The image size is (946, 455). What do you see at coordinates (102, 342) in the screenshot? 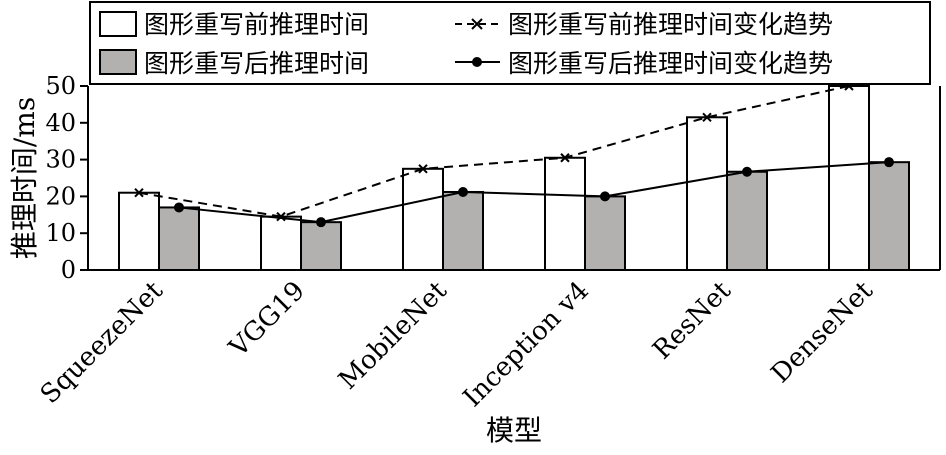
I see `x-category-label: SqueezeNet` at bounding box center [102, 342].